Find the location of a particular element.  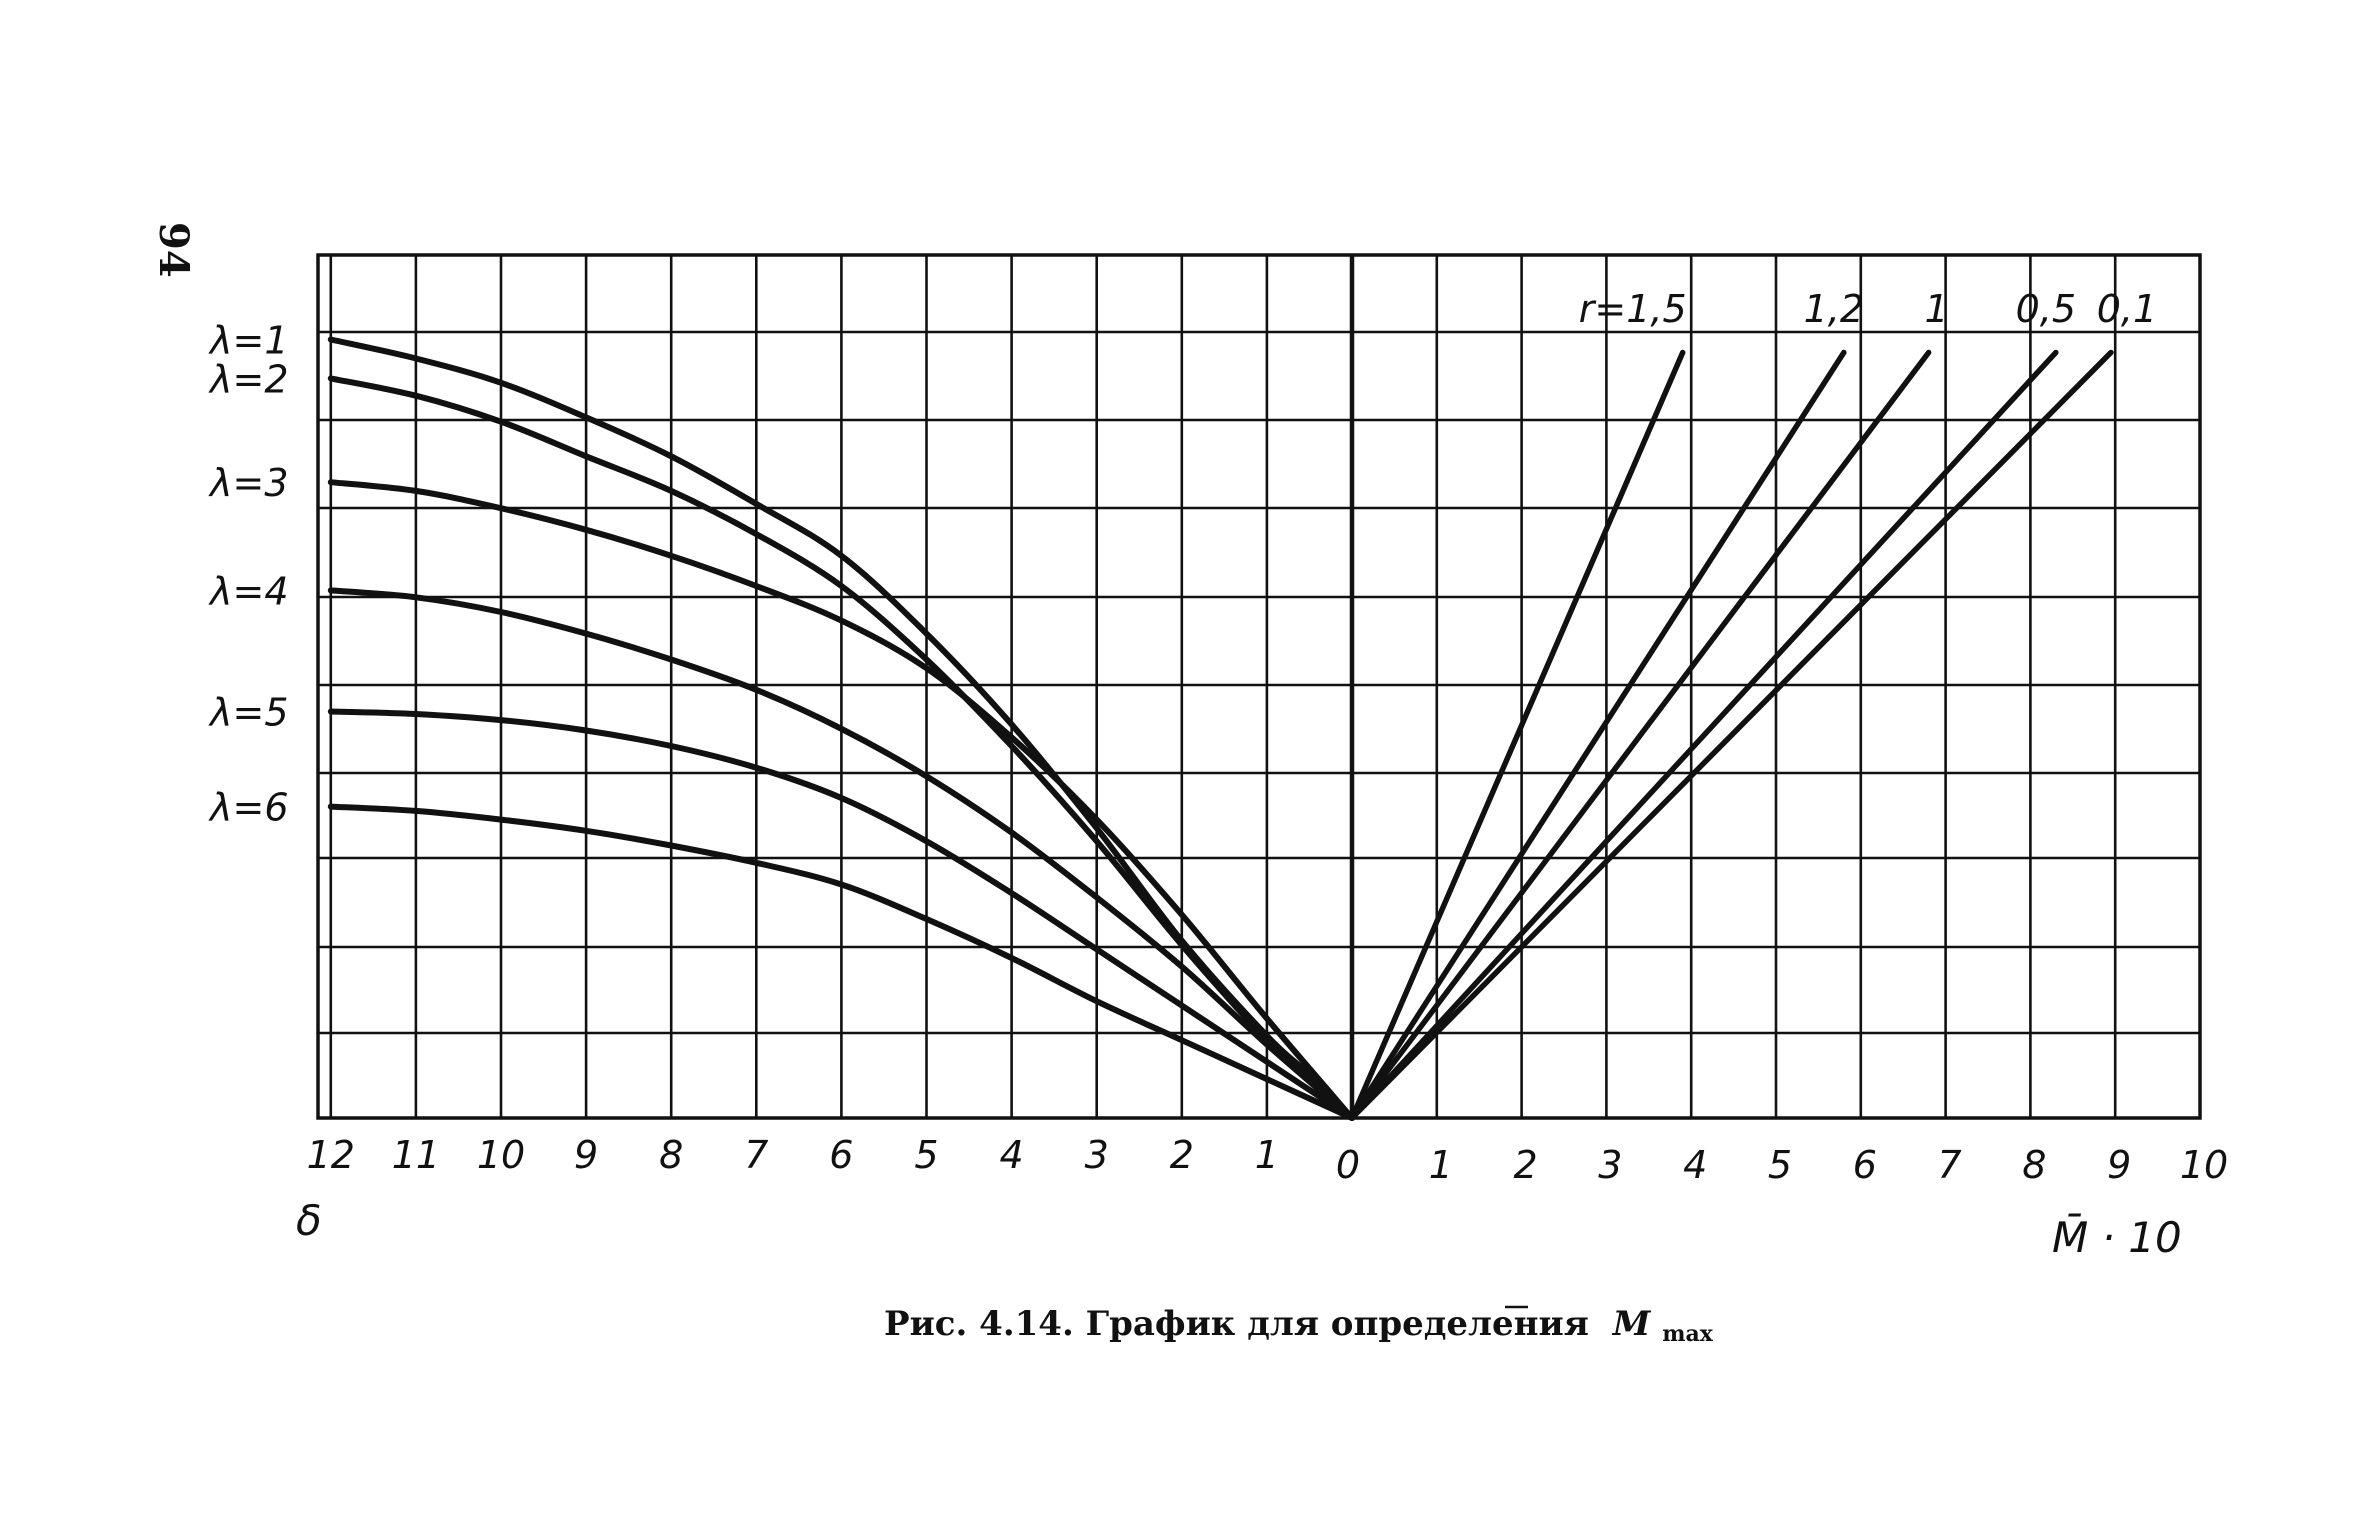

r-label-5: 0,1 is located at coordinates (2127, 309).